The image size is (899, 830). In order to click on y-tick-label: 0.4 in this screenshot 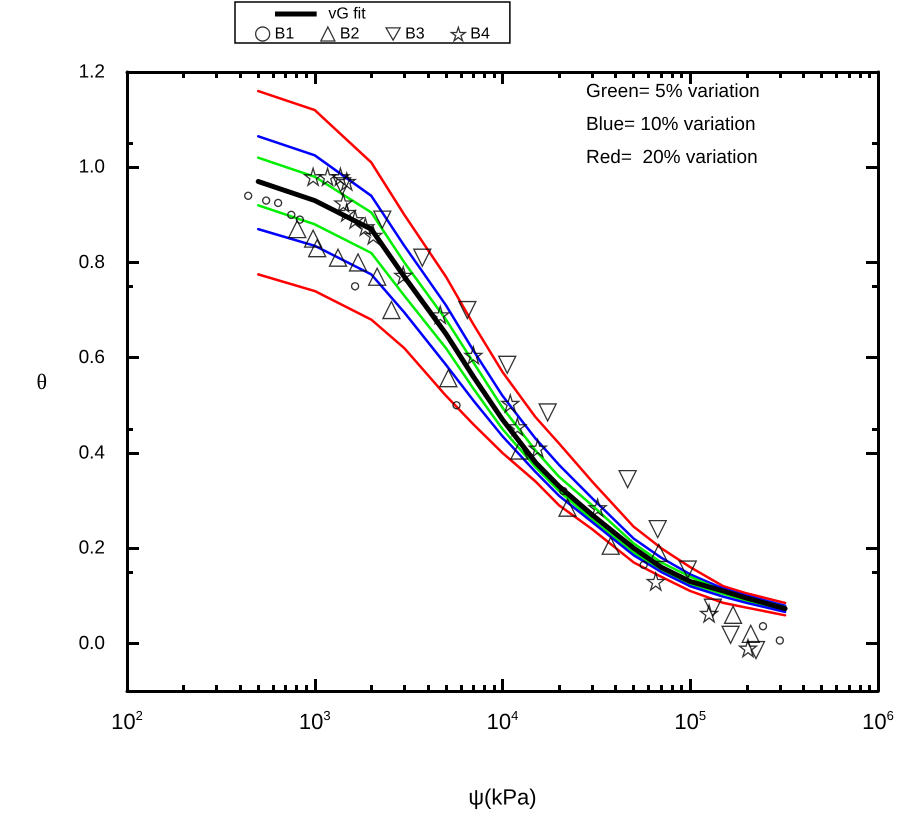, I will do `click(92, 453)`.